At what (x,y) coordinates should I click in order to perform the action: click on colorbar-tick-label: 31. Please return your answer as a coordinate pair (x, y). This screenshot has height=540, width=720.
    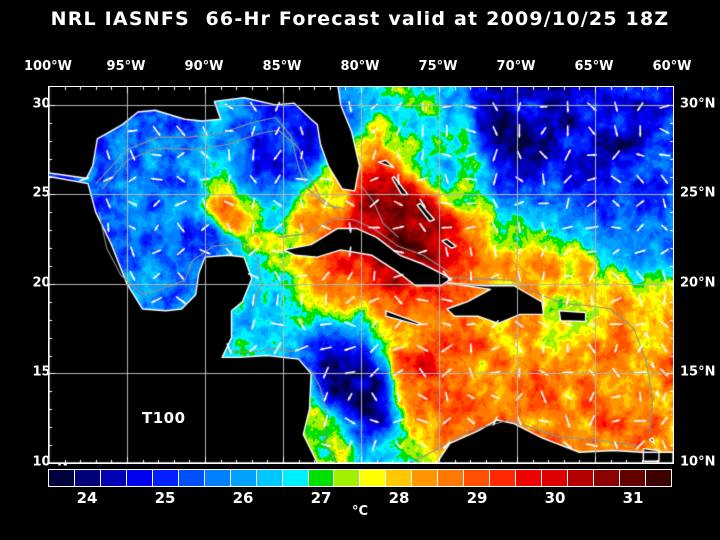
    Looking at the image, I should click on (633, 498).